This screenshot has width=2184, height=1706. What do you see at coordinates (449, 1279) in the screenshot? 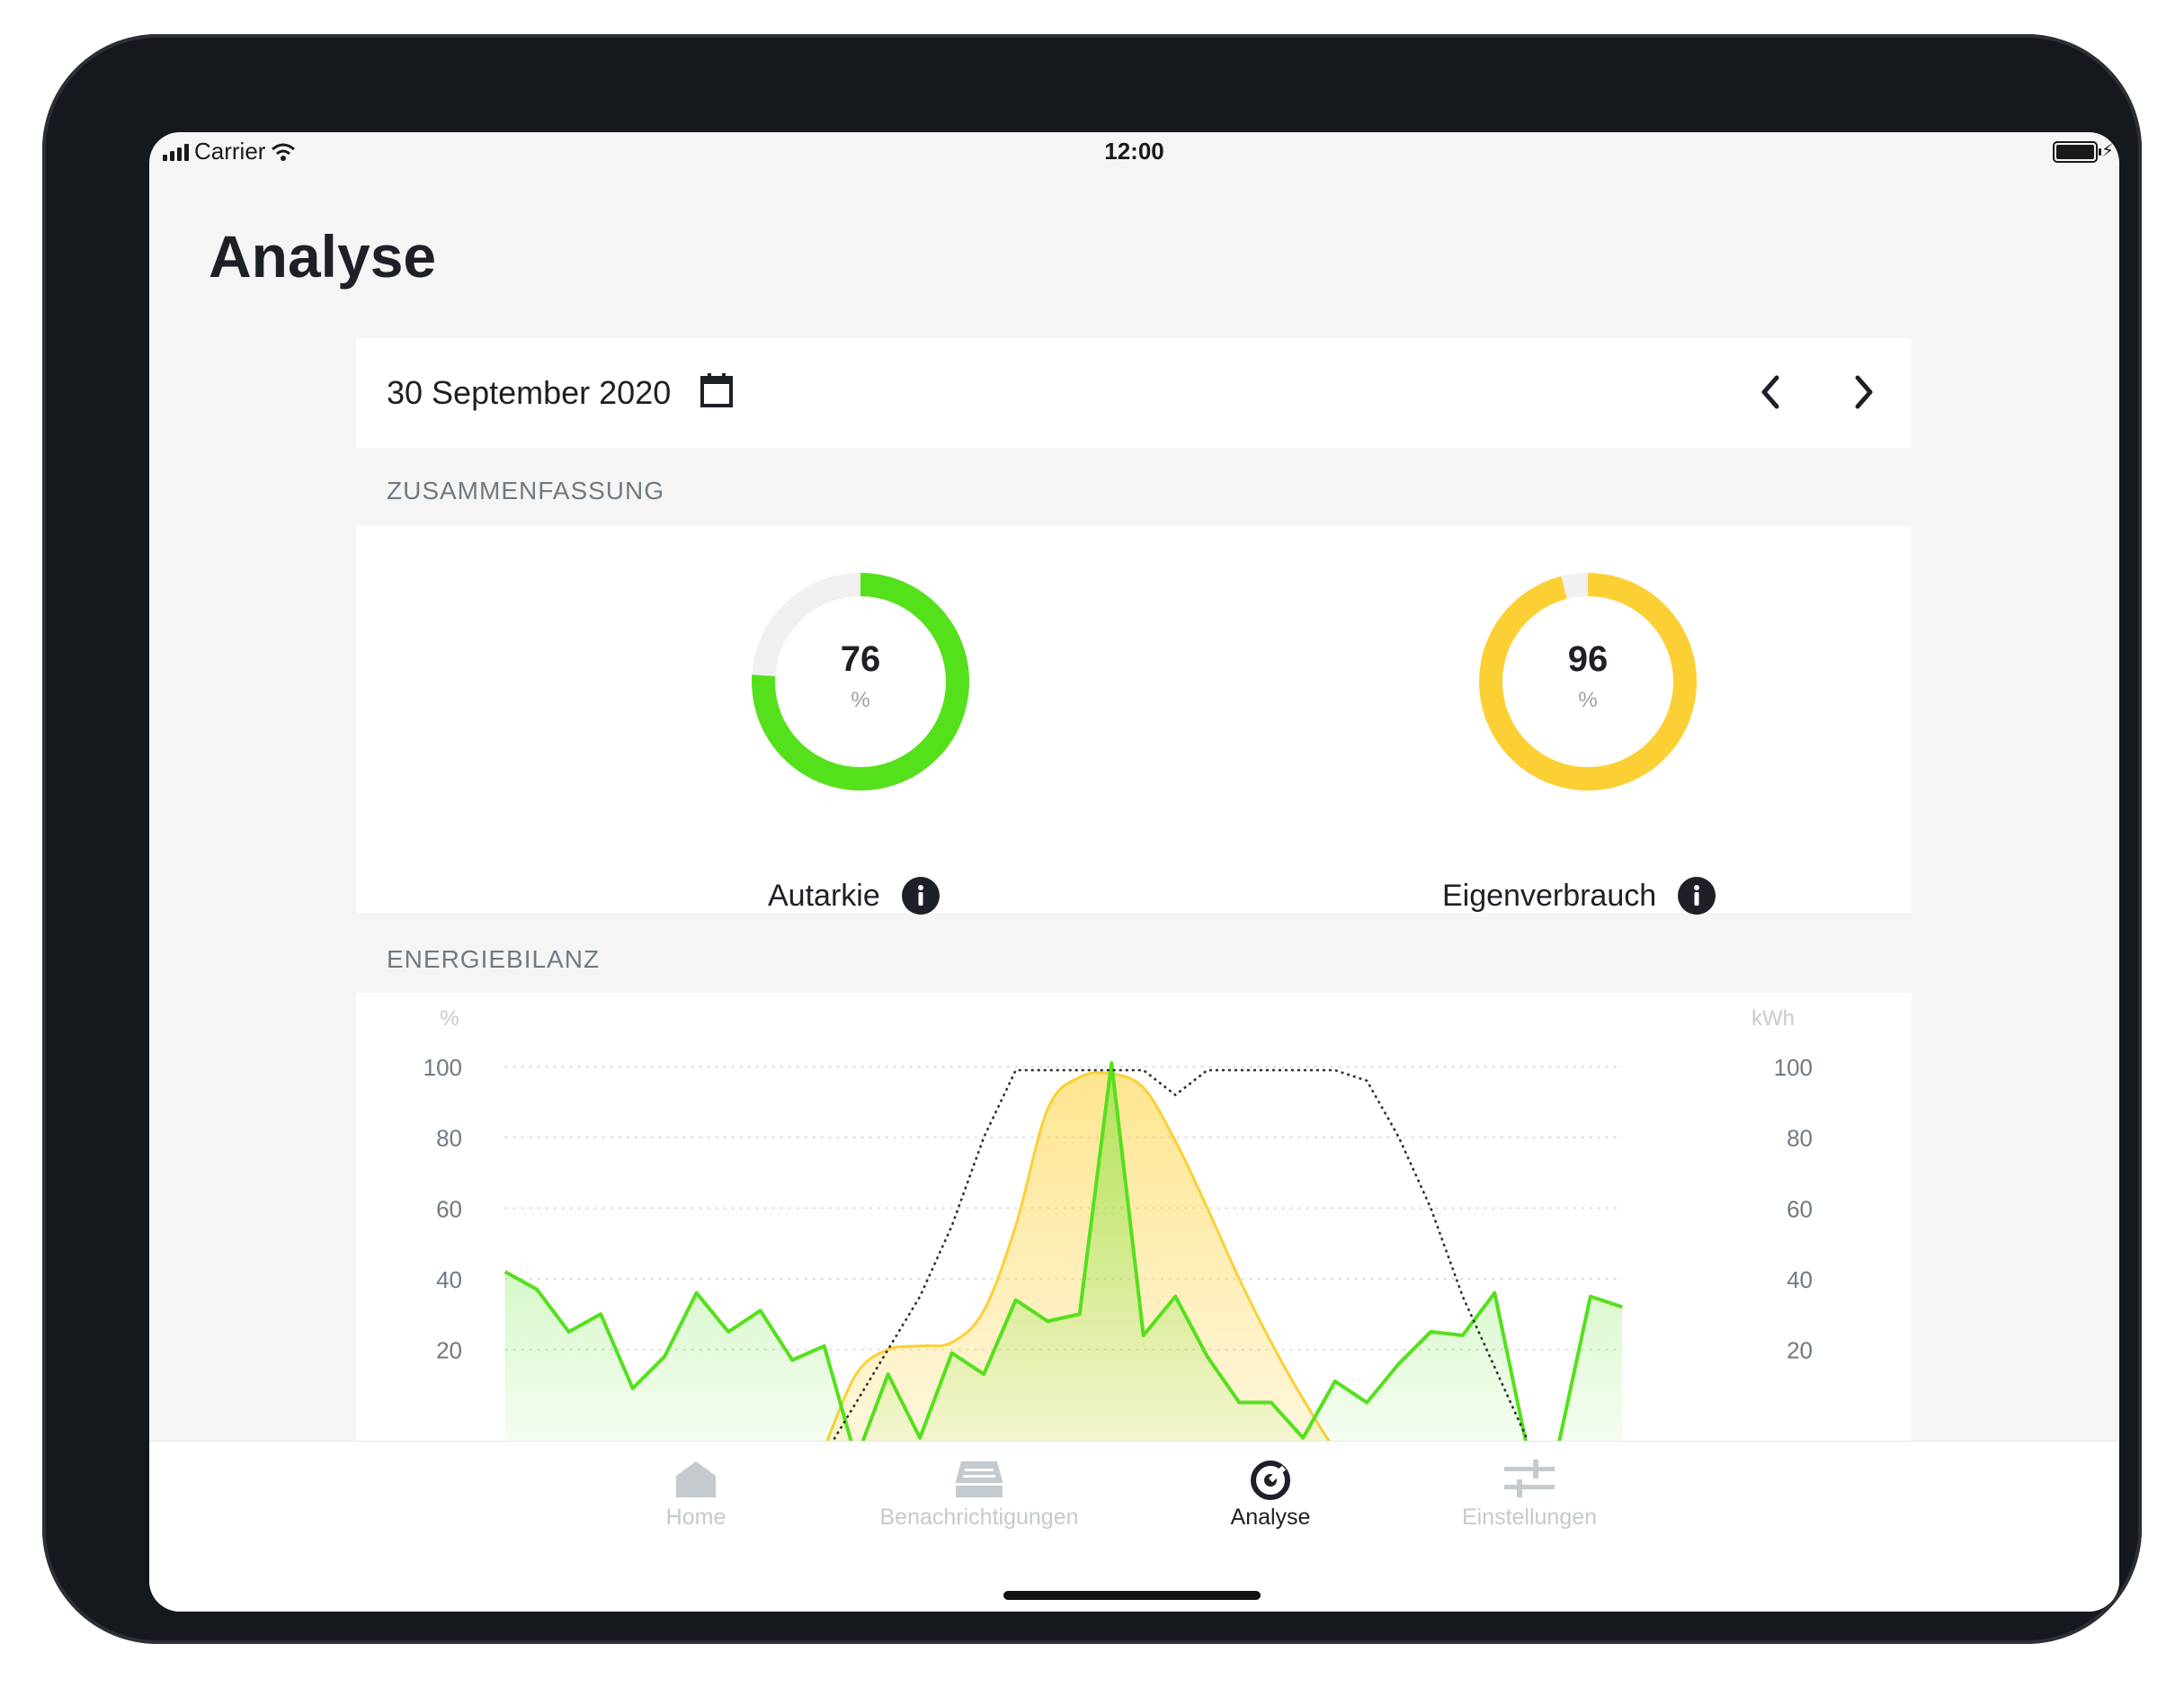
I see `y-left-tick-label: 40` at bounding box center [449, 1279].